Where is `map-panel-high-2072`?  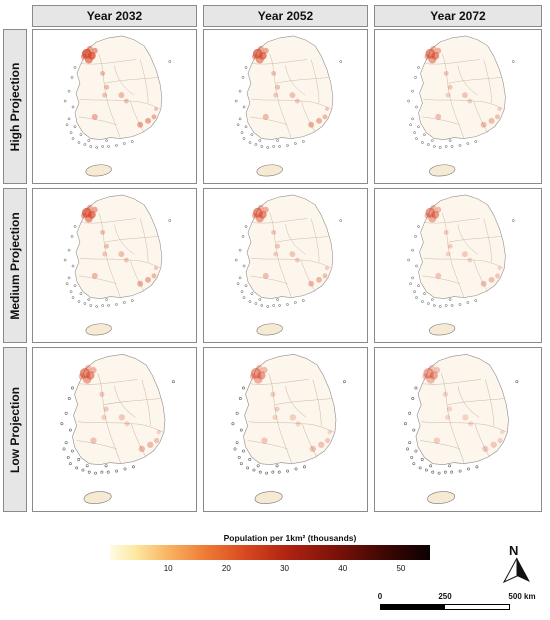
map-panel-high-2072 is located at coordinates (458, 106).